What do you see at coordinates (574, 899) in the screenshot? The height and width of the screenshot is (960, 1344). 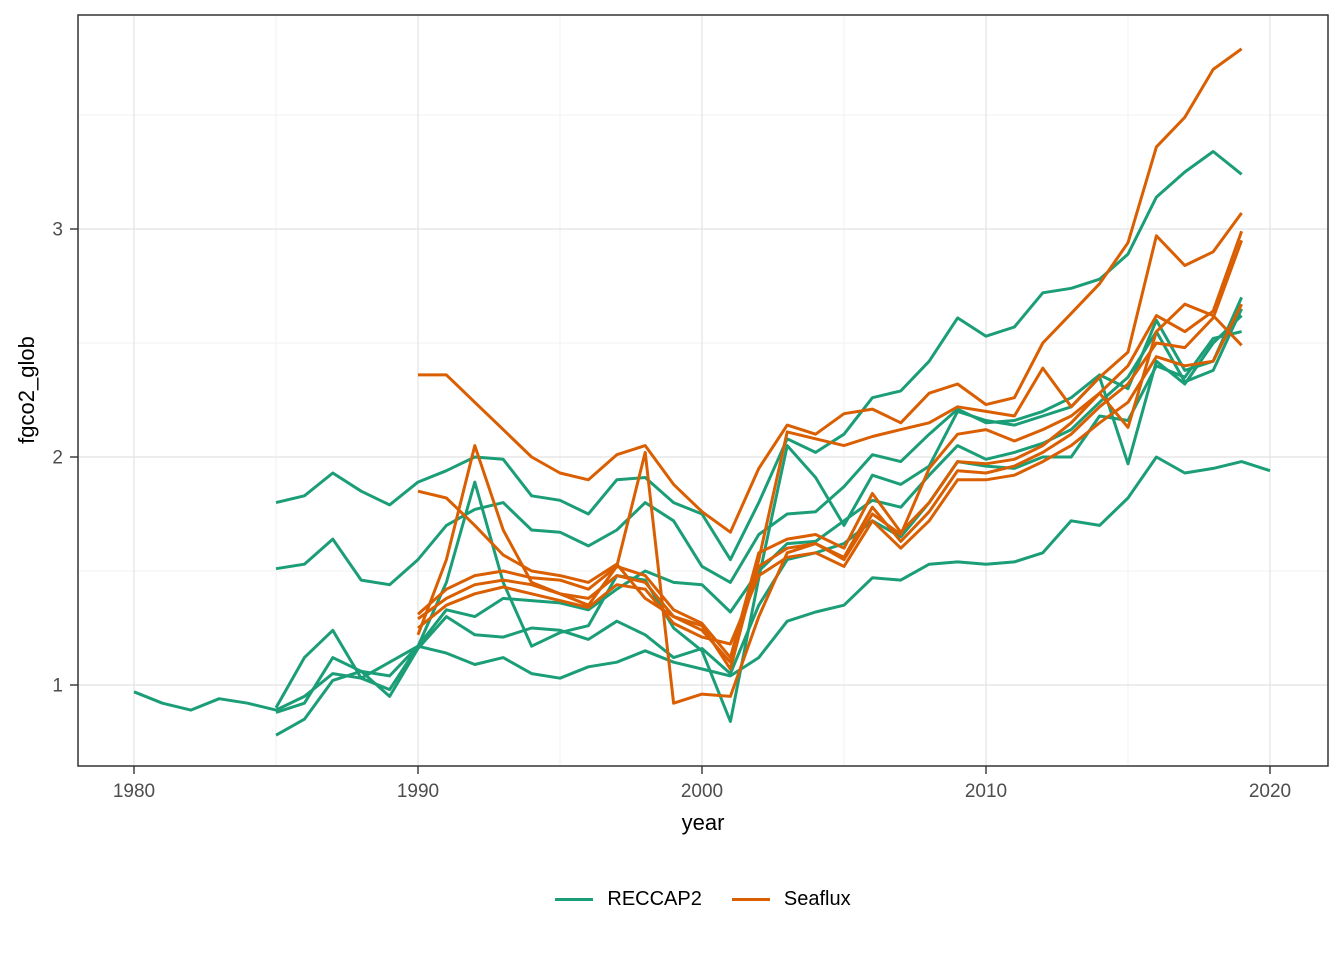 I see `reccap2-line-swatch` at bounding box center [574, 899].